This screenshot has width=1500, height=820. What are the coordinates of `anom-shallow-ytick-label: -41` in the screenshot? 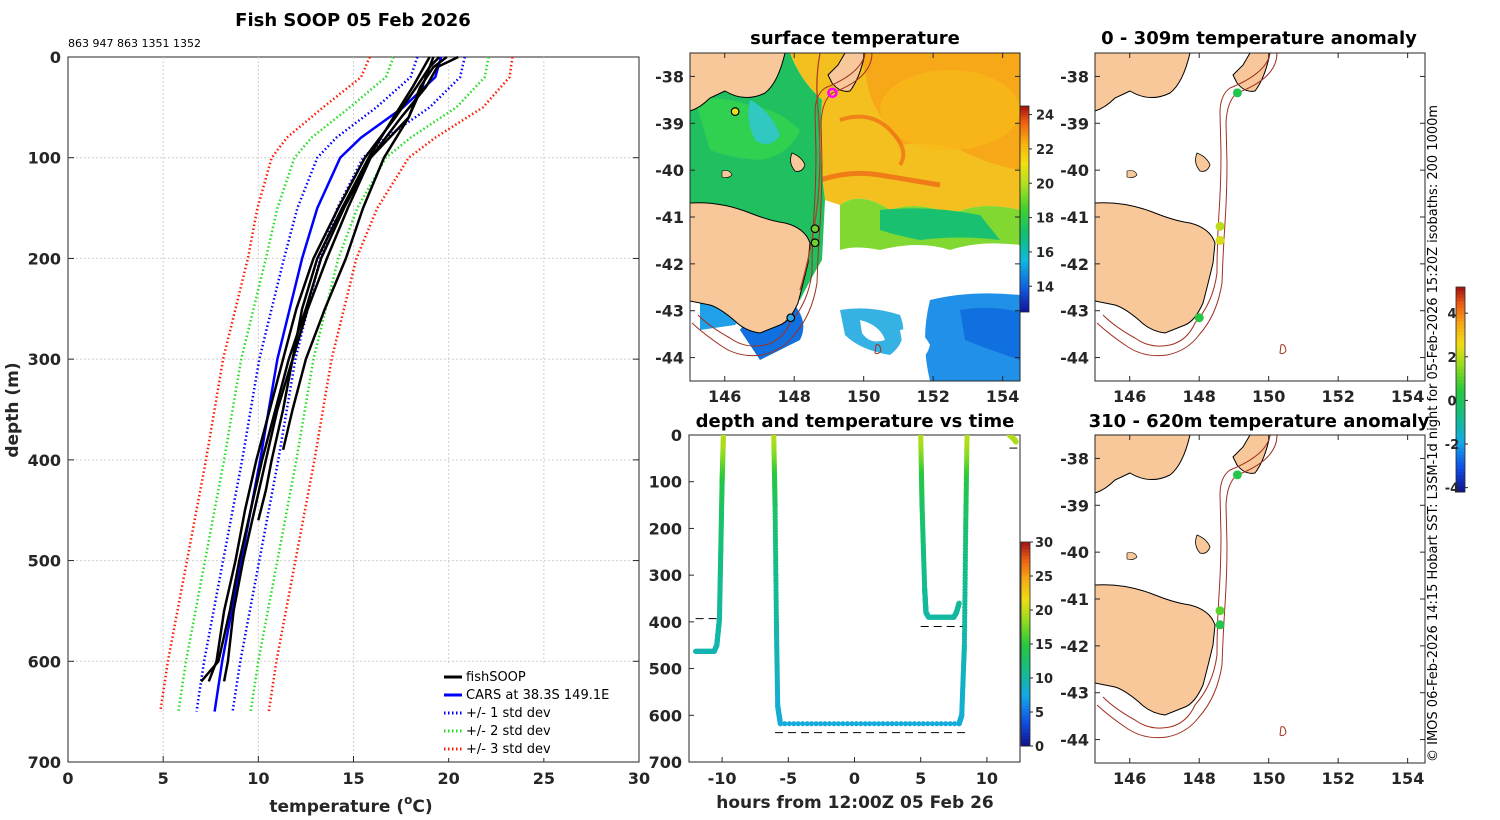 It's located at (1074, 217).